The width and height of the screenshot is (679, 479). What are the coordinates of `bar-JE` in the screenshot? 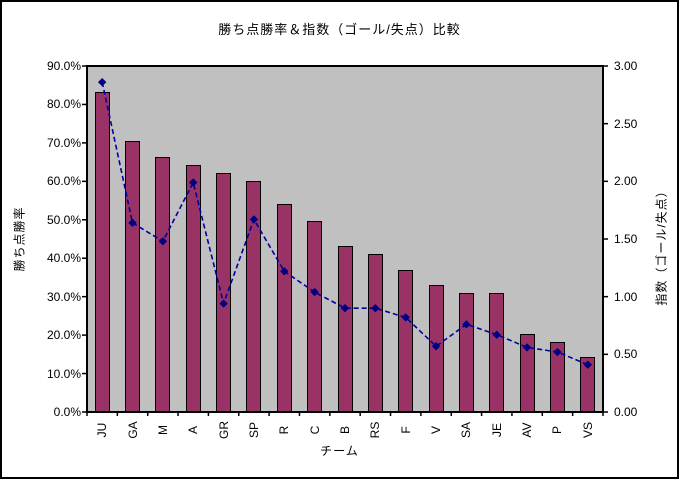 It's located at (497, 352).